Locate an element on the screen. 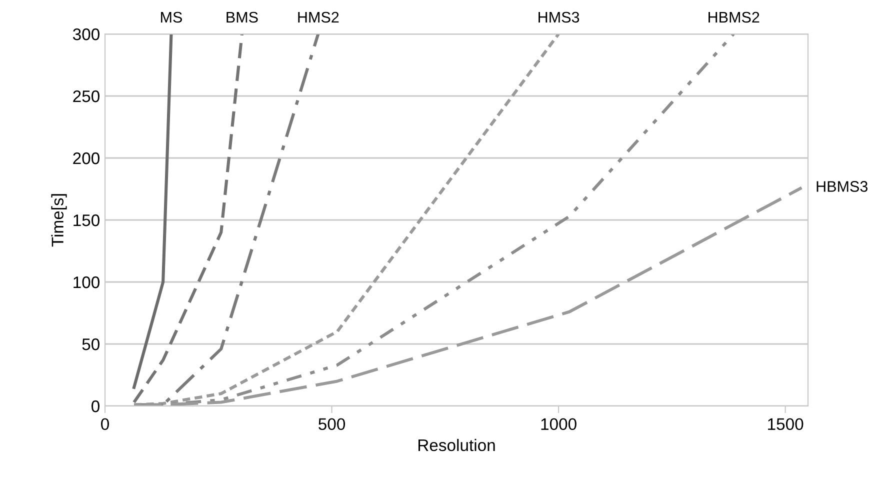 This screenshot has height=480, width=896. series-label: HMS3 is located at coordinates (559, 17).